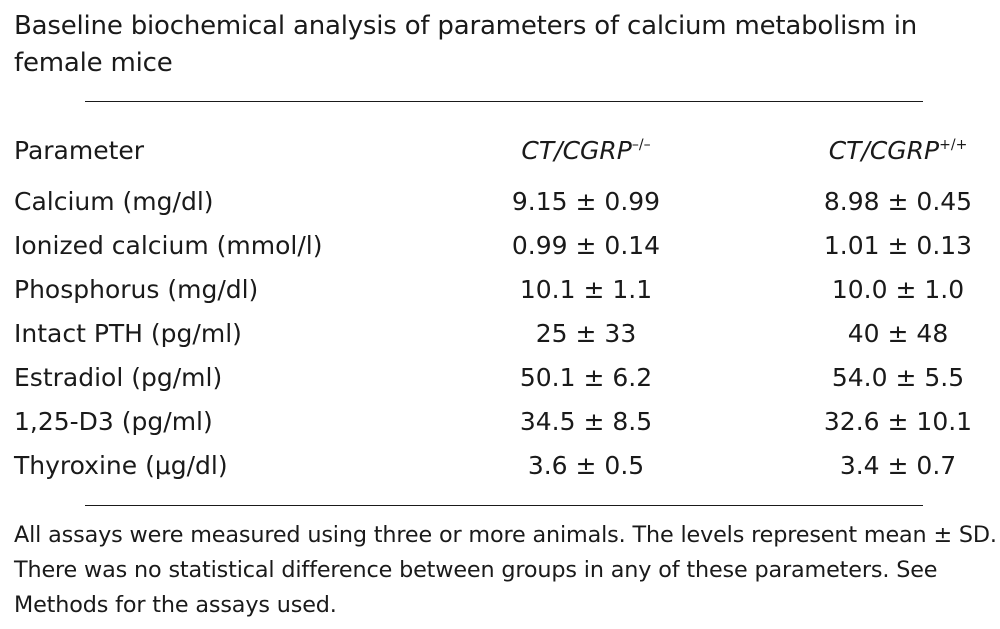 This screenshot has height=629, width=1000. What do you see at coordinates (500, 202) in the screenshot?
I see `table-row: Calcium (mg/dl) 9.15 ± 0.99 8.98 ± 0.45` at bounding box center [500, 202].